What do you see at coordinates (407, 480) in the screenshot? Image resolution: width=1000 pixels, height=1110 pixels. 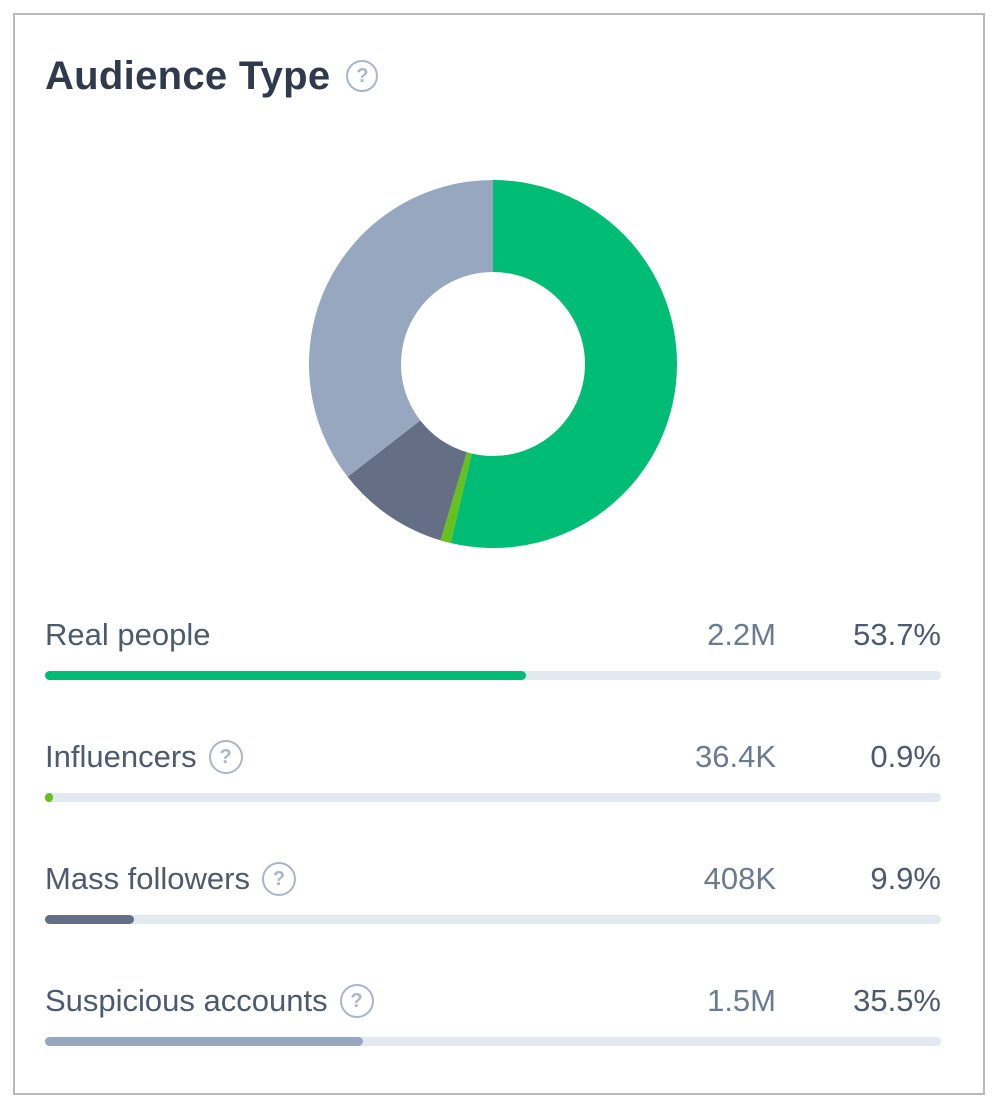 I see `donut-slice-mass-followers` at bounding box center [407, 480].